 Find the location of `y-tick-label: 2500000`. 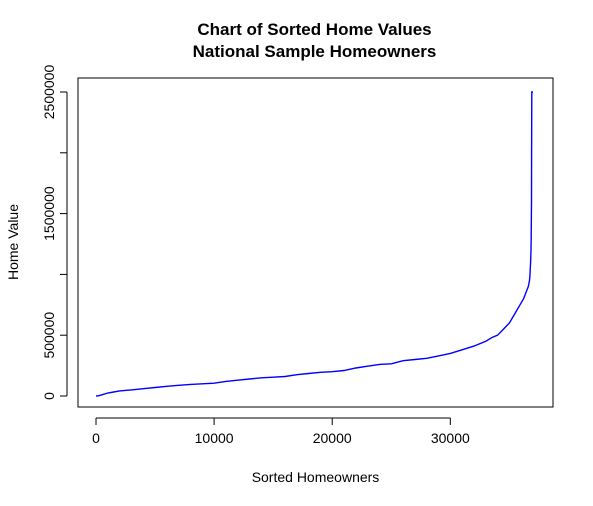

y-tick-label: 2500000 is located at coordinates (49, 92).